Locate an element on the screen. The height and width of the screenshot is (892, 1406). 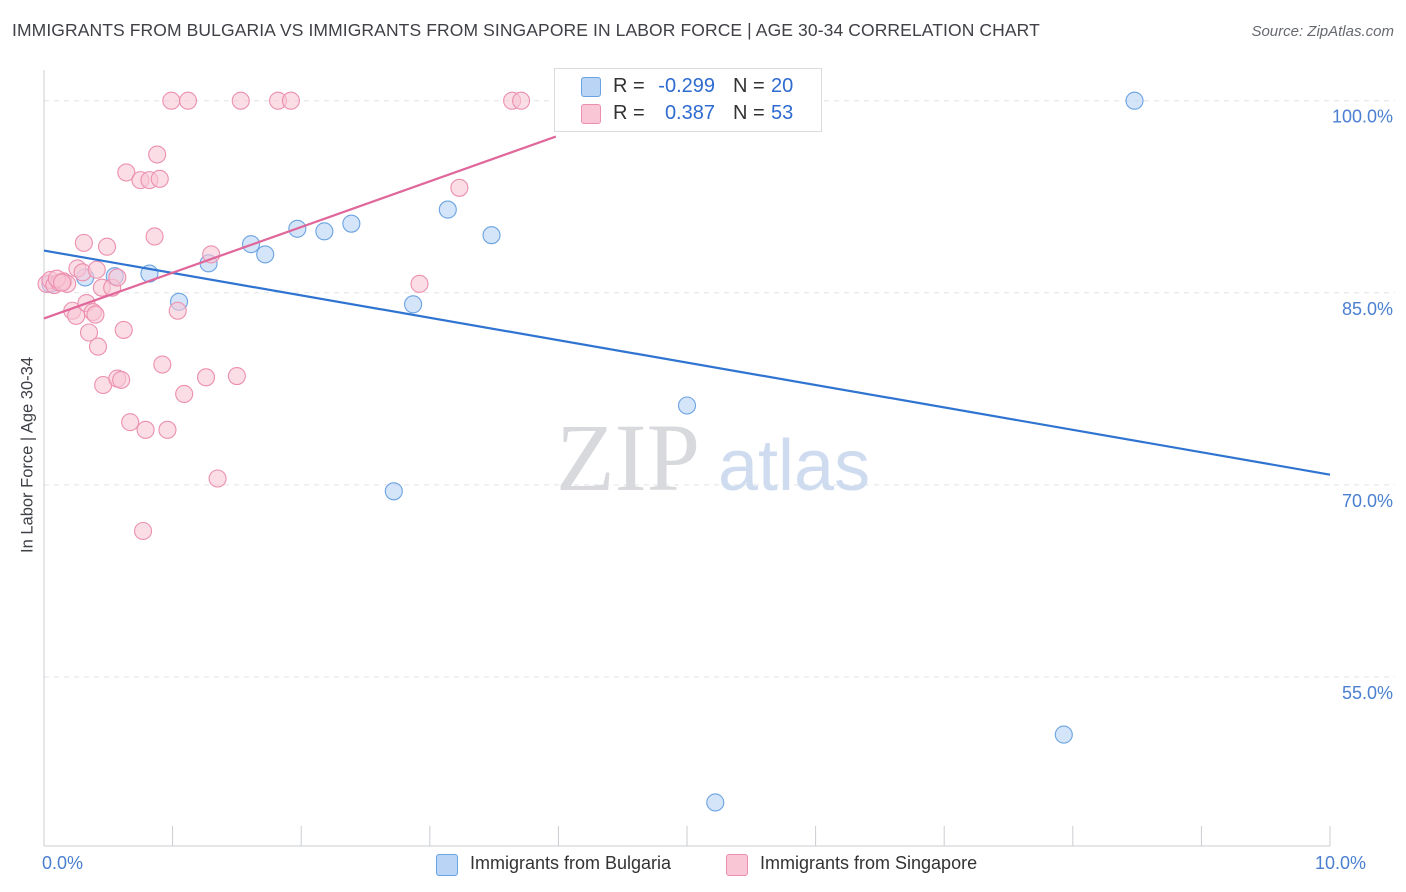
x-tick-label: 0.0% is located at coordinates (62, 863).